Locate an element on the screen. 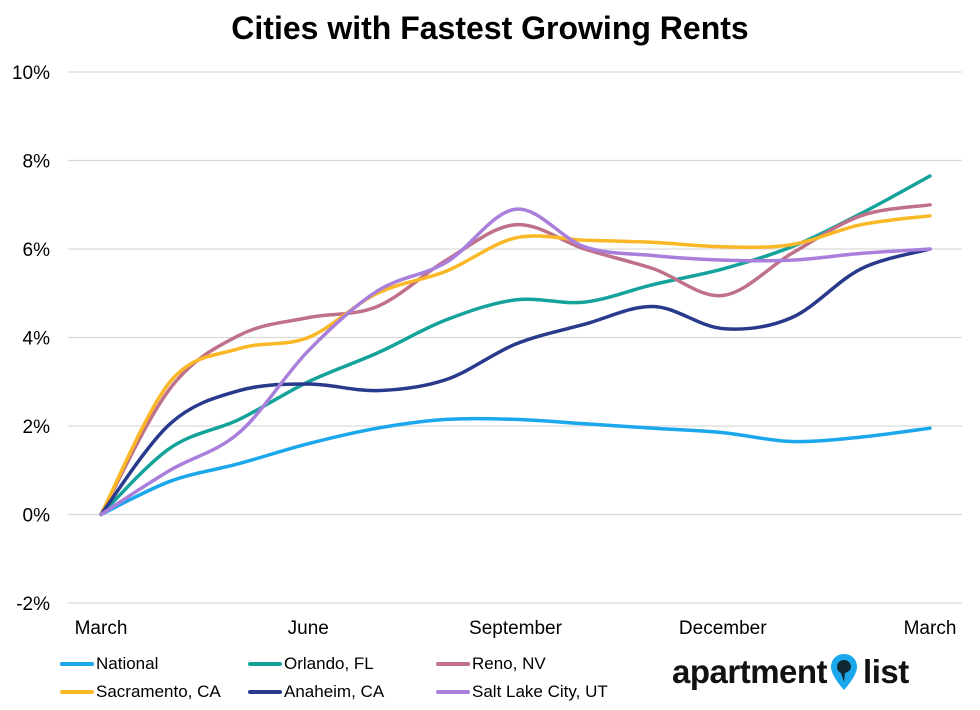 The height and width of the screenshot is (710, 980). y-axis-ticks: -2% 0% 2% 4% 6% 8% 10% is located at coordinates (31, 339).